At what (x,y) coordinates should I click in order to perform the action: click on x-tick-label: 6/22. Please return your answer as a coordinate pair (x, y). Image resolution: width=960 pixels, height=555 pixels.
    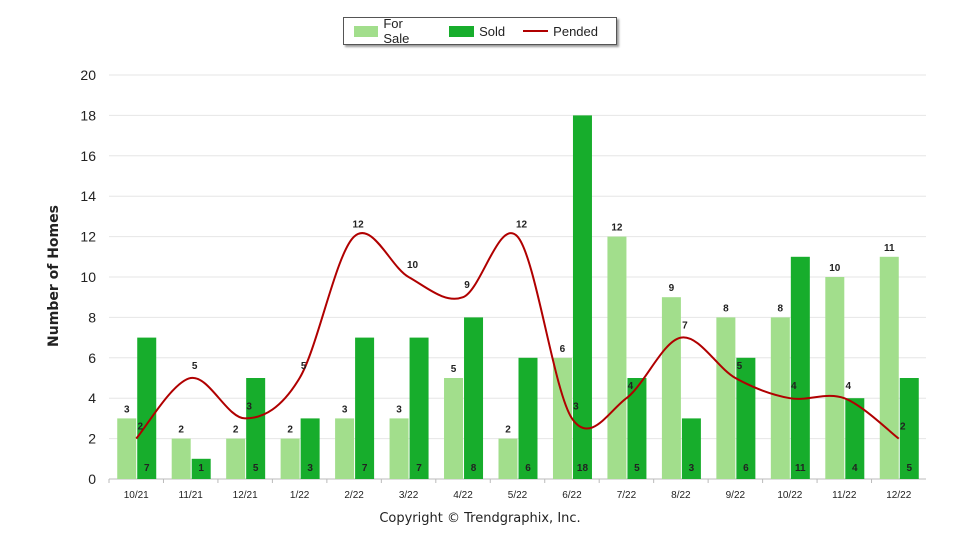
    Looking at the image, I should click on (572, 495).